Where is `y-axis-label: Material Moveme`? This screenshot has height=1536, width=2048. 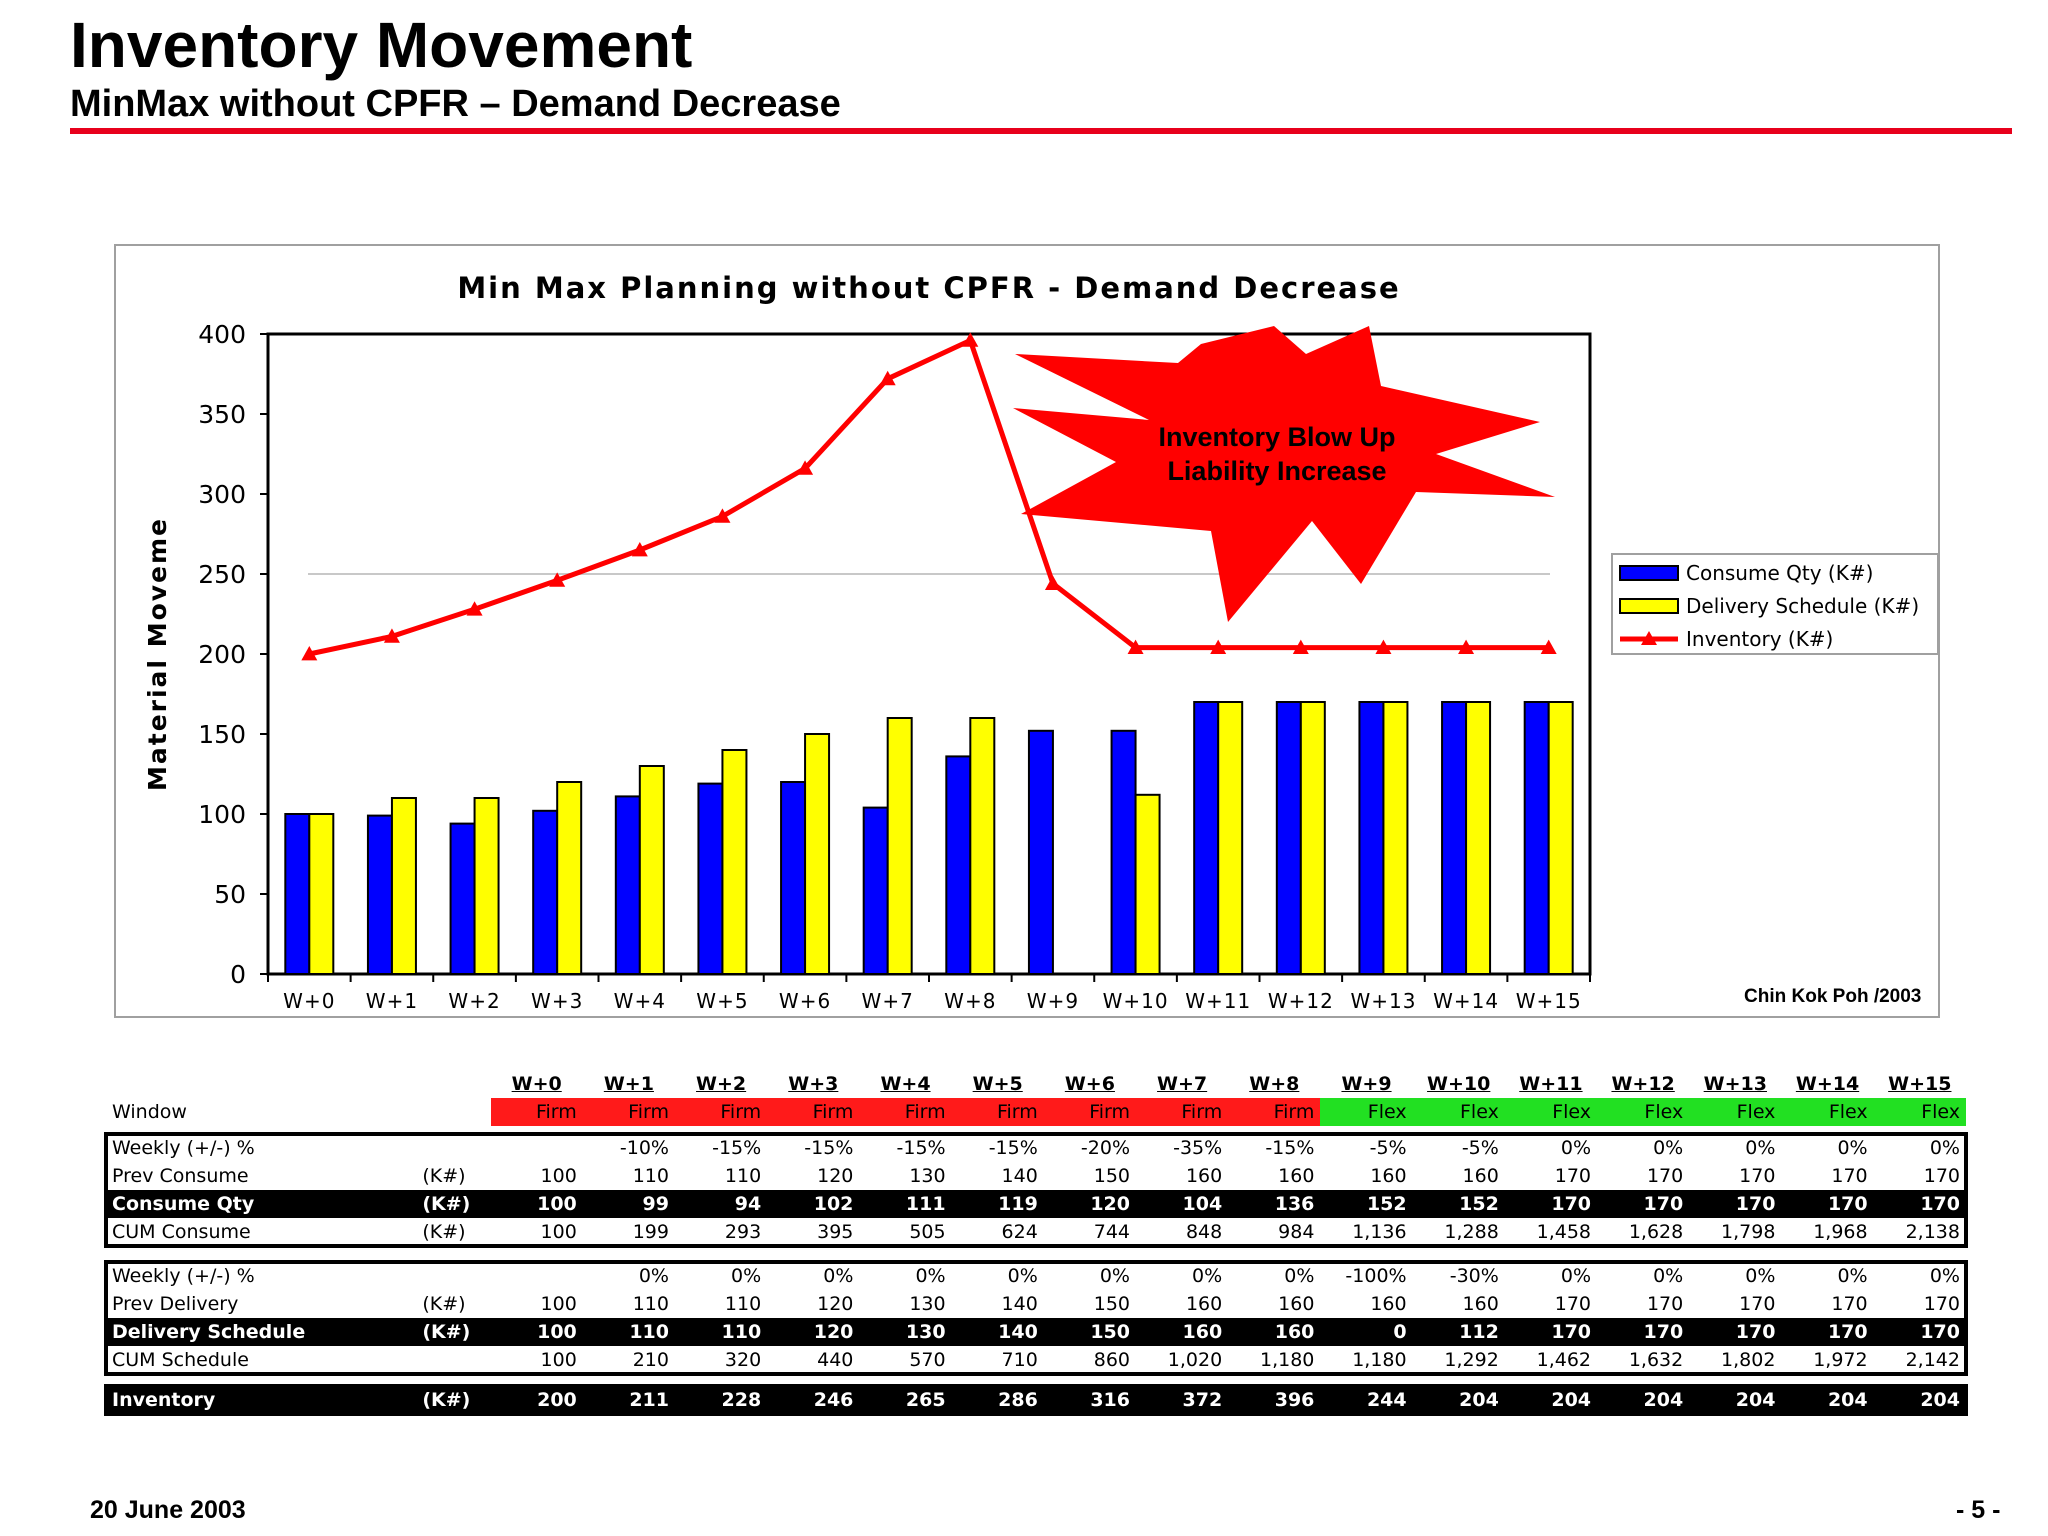
y-axis-label: Material Moveme is located at coordinates (157, 654).